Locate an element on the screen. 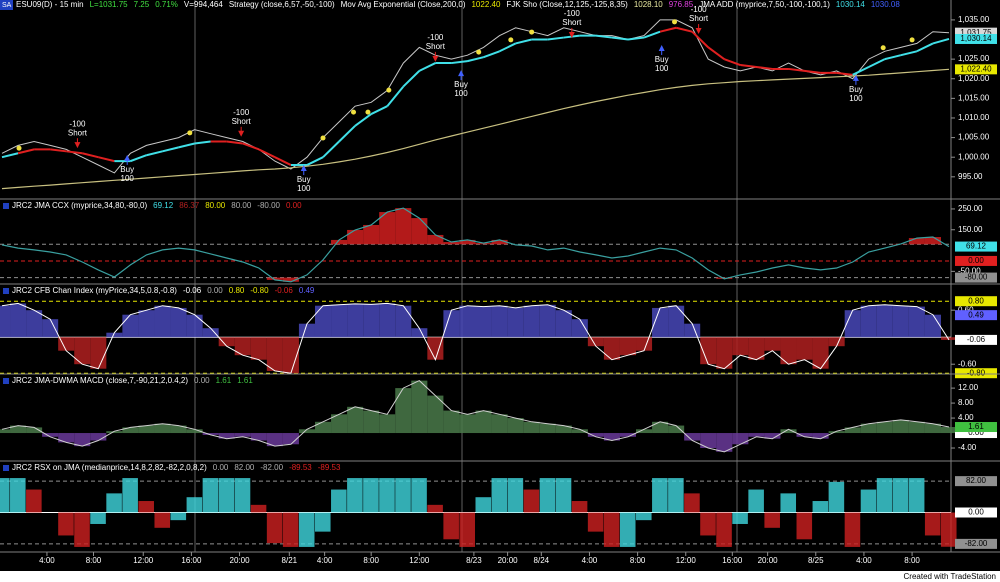  ccx-line is located at coordinates (475, 245).